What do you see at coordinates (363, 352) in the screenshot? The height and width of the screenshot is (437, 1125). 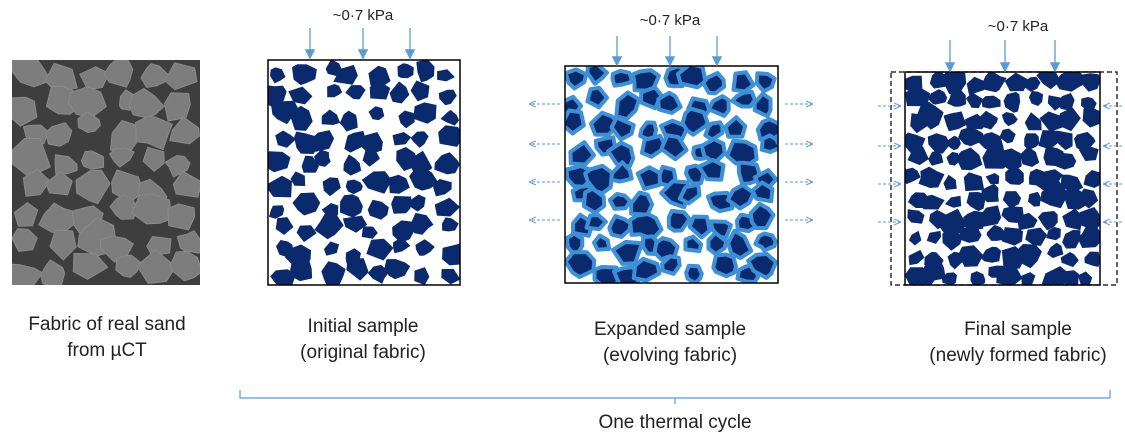 I see `caption: (original fabric)` at bounding box center [363, 352].